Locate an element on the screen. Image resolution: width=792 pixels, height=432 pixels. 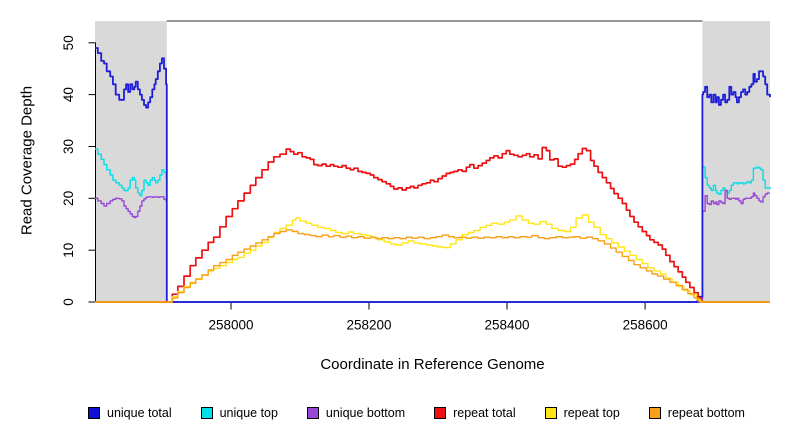
x-axis-tick-label: 258400 is located at coordinates (506, 325).